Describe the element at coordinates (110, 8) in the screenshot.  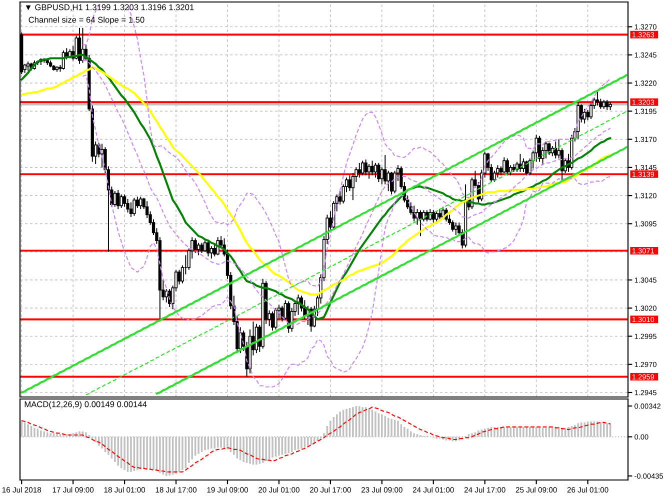
I see `chart-title: ▼ GBPUSD,H1 1.3199 1.3203 1.3196 1.3201` at that location.